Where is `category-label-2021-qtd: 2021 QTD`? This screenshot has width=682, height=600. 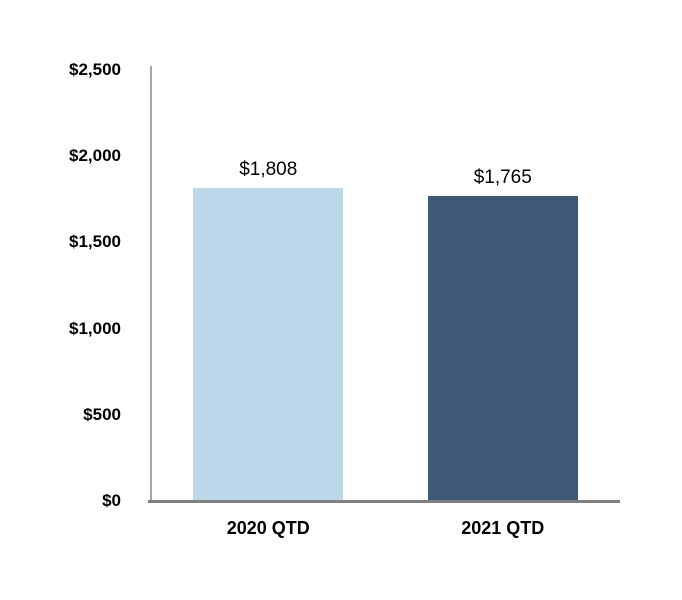
category-label-2021-qtd: 2021 QTD is located at coordinates (503, 528).